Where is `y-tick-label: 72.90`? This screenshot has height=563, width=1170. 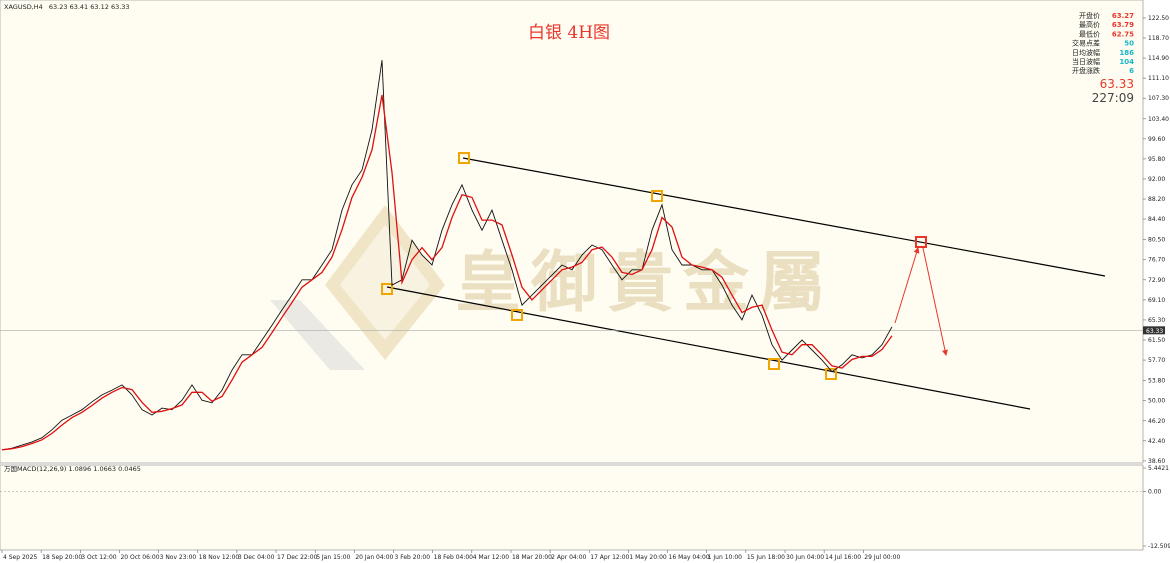
y-tick-label: 72.90 is located at coordinates (1156, 280).